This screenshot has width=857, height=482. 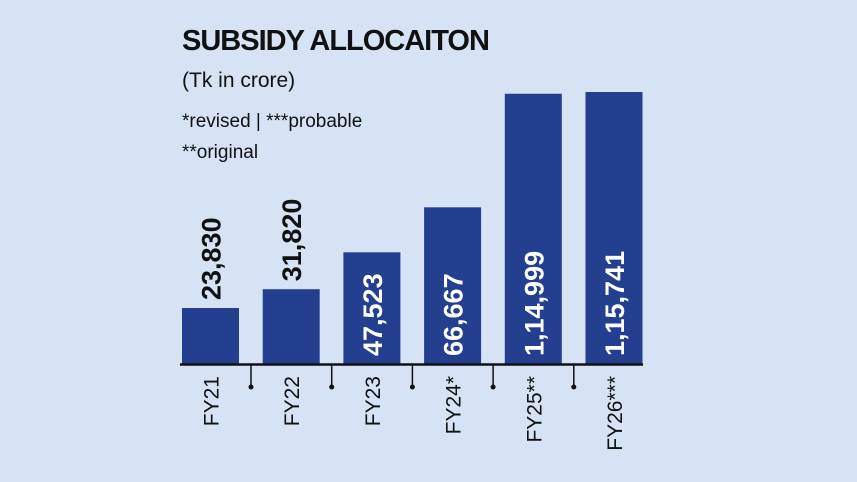 What do you see at coordinates (335, 41) in the screenshot?
I see `chart-title: SUBSIDY ALLOCAITON` at bounding box center [335, 41].